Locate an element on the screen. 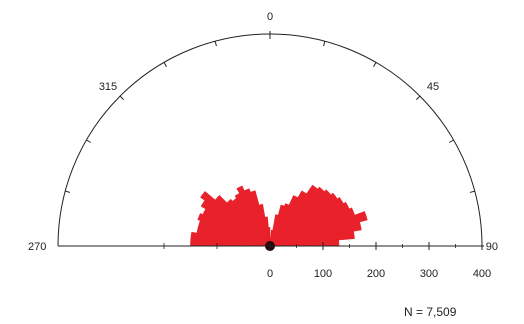  rose-bars is located at coordinates (279, 217).